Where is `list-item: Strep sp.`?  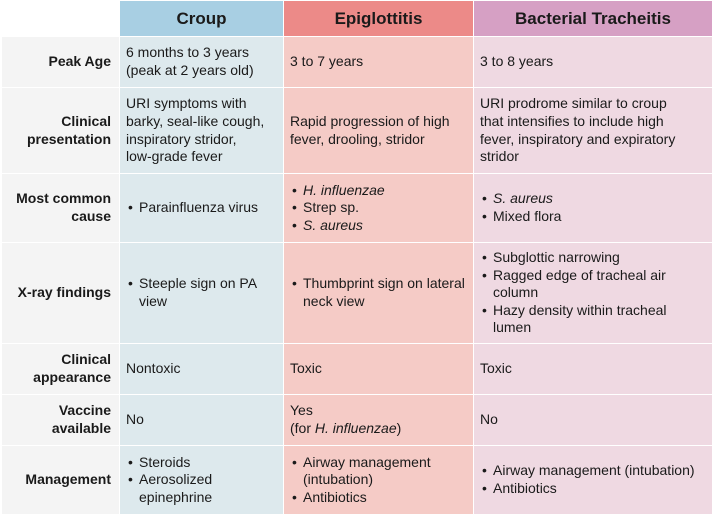
list-item: Strep sp. is located at coordinates (378, 208).